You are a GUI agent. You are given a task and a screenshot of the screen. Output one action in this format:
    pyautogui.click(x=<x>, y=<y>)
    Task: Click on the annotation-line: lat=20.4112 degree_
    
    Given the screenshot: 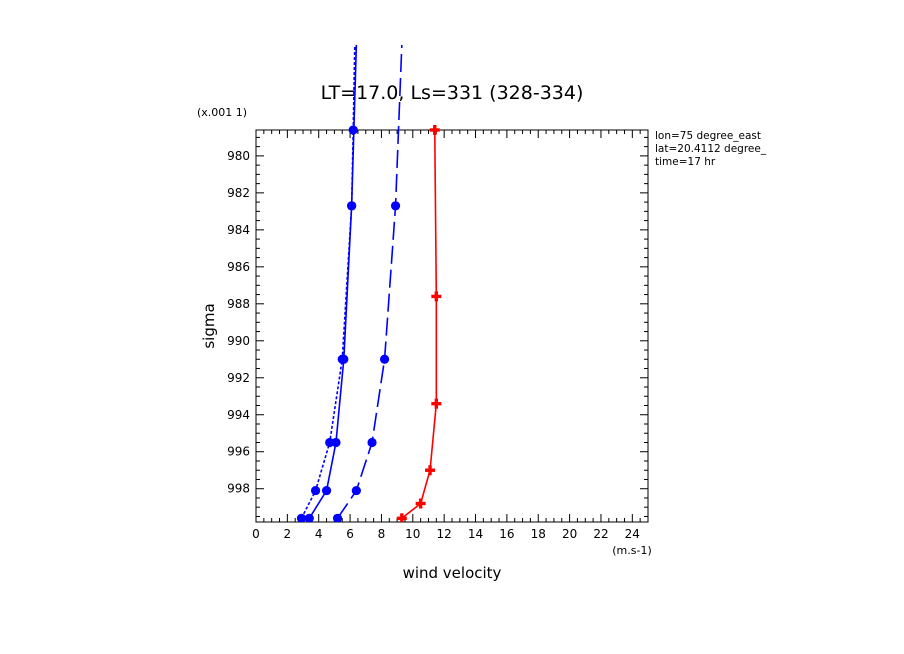 What is the action you would take?
    pyautogui.click(x=711, y=149)
    